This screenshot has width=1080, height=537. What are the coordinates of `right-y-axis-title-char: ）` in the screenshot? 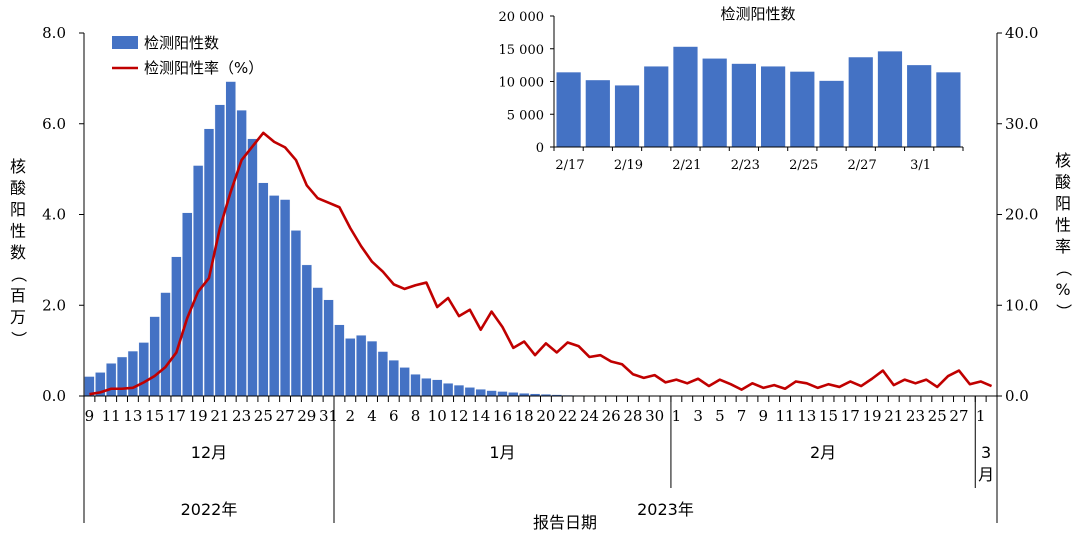 It's located at (1063, 311).